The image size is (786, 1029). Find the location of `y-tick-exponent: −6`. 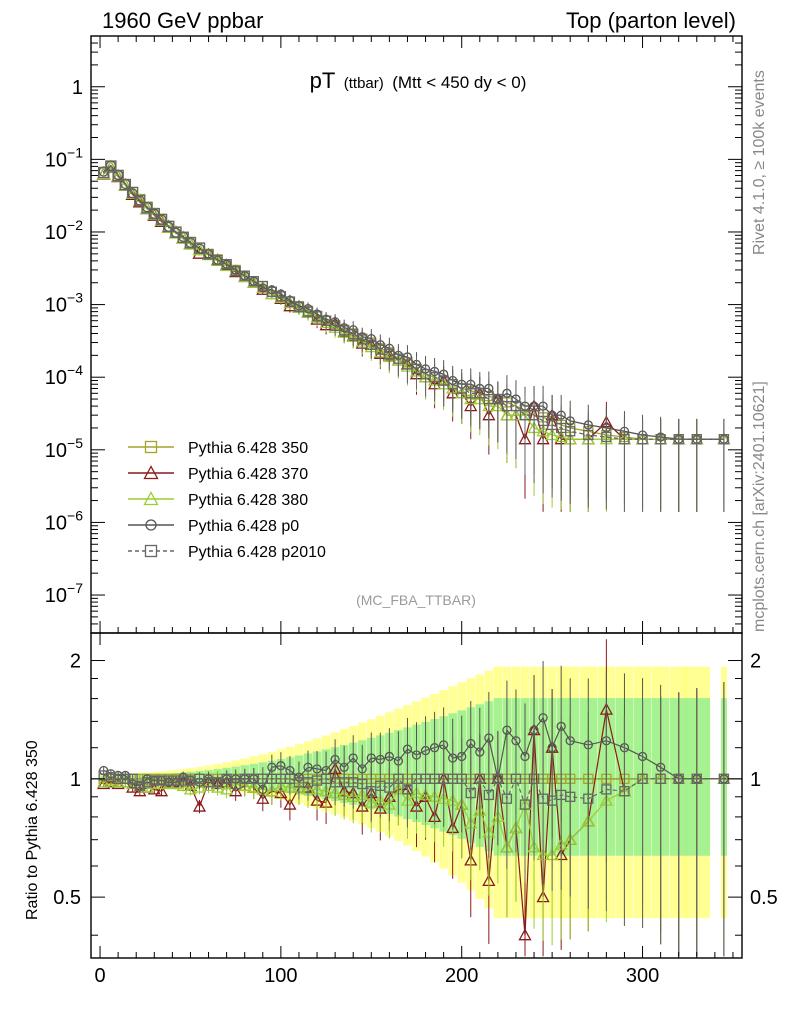

y-tick-exponent: −6 is located at coordinates (75, 515).